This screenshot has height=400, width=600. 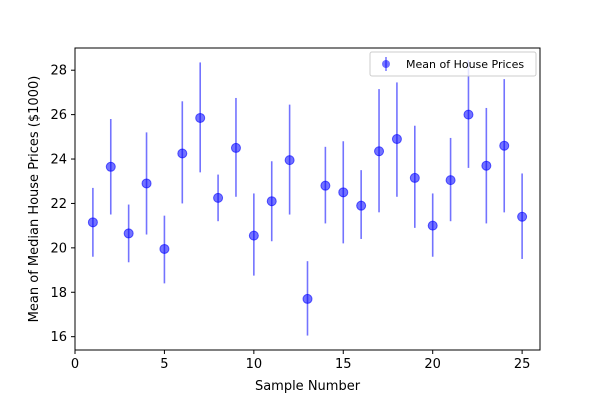 What do you see at coordinates (58, 115) in the screenshot?
I see `y-tick-label: 26` at bounding box center [58, 115].